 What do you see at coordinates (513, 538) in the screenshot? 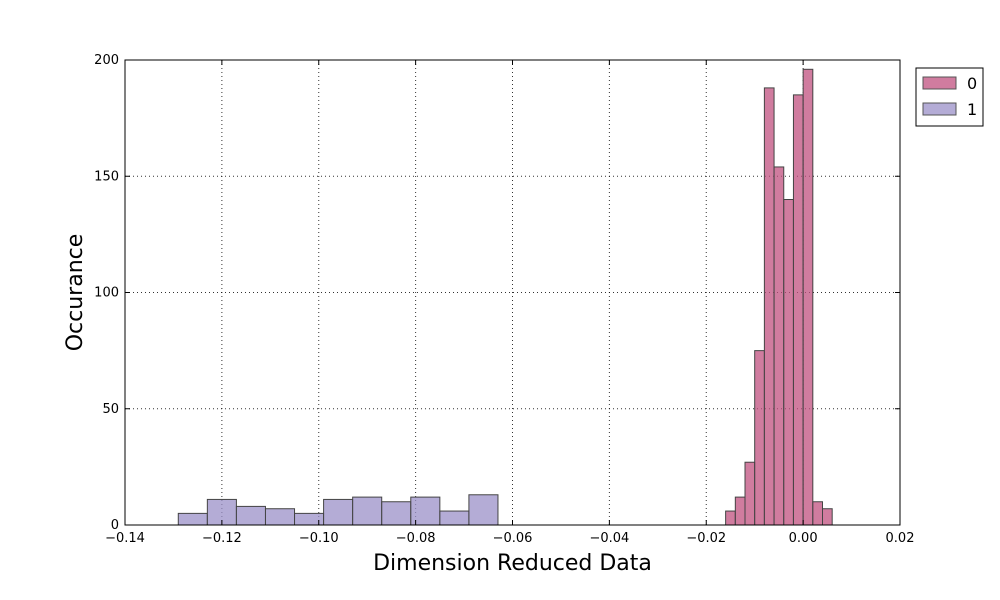
I see `x-tick-label: −0.06` at bounding box center [513, 538].